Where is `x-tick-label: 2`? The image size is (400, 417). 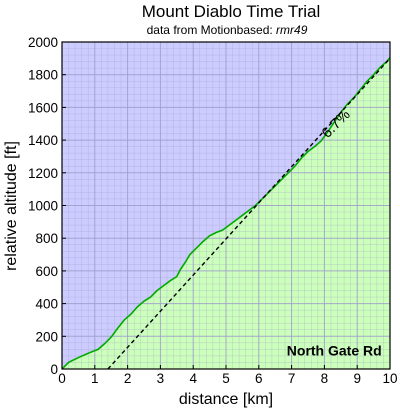 x-tick-label: 2 is located at coordinates (128, 378).